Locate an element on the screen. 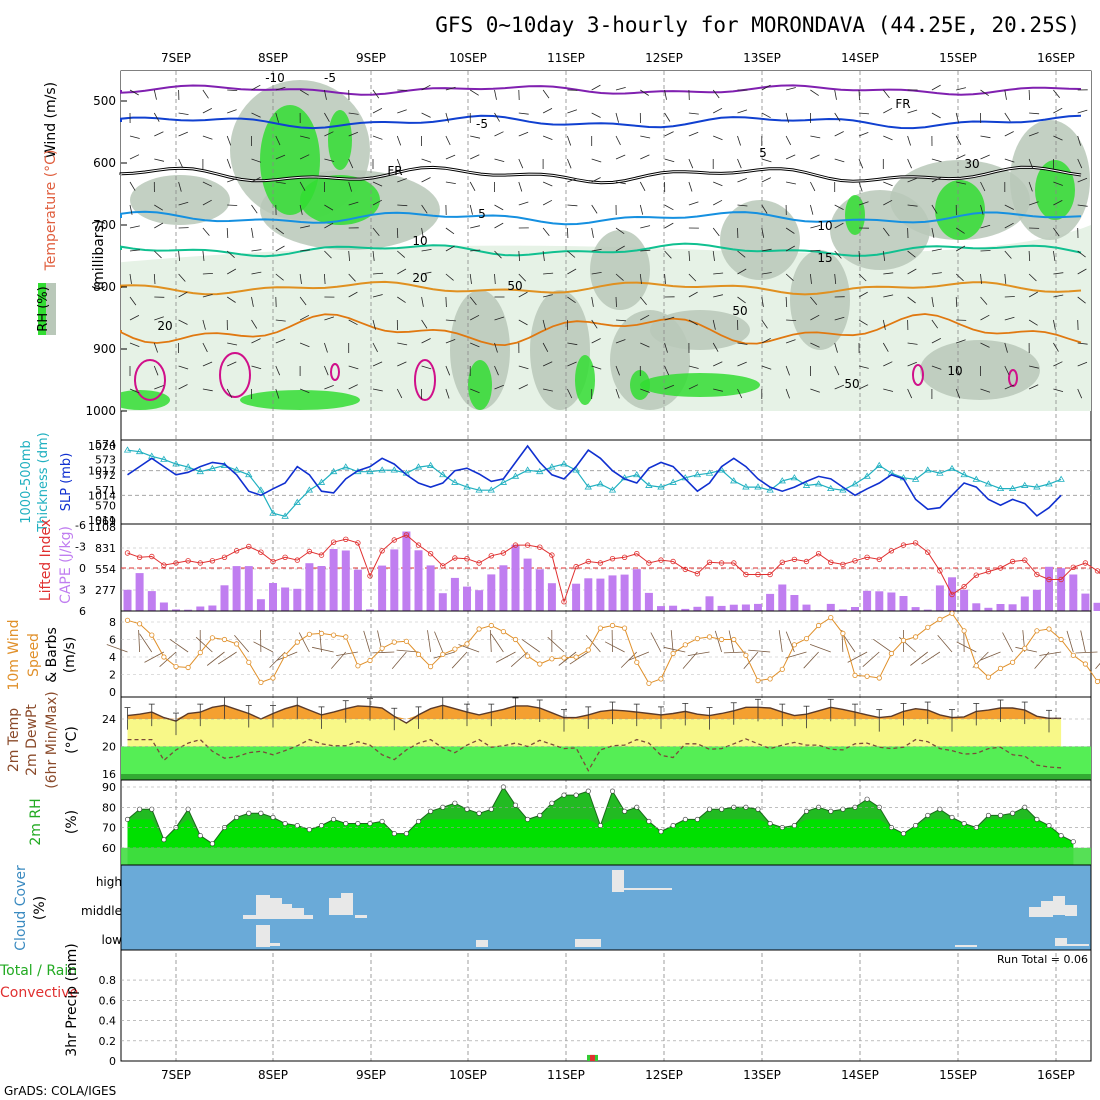 This screenshot has height=1100, width=1100. ylabel-li: Lifted Index is located at coordinates (46, 560).